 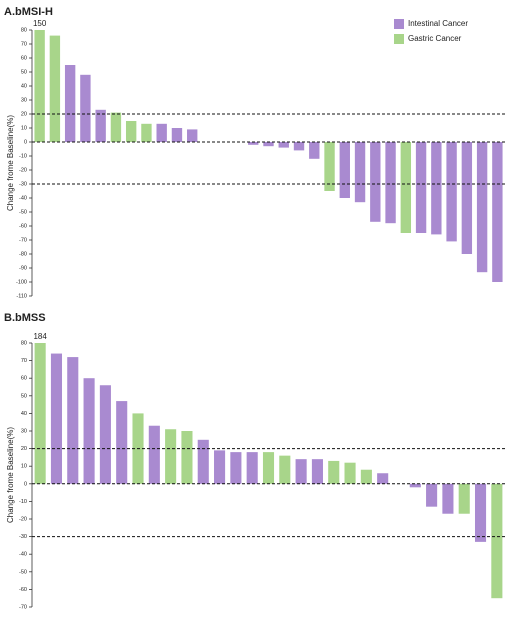 What do you see at coordinates (40, 336) in the screenshot?
I see `value-label: 184` at bounding box center [40, 336].